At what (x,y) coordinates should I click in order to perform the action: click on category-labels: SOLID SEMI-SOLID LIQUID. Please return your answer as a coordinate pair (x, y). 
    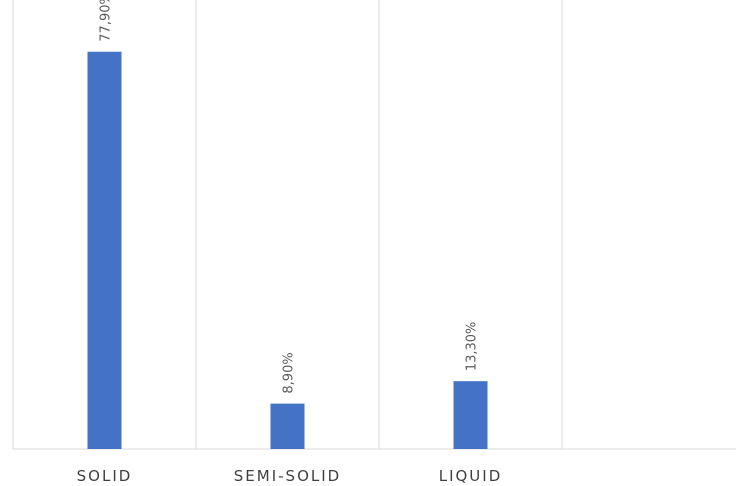
    Looking at the image, I should click on (290, 476).